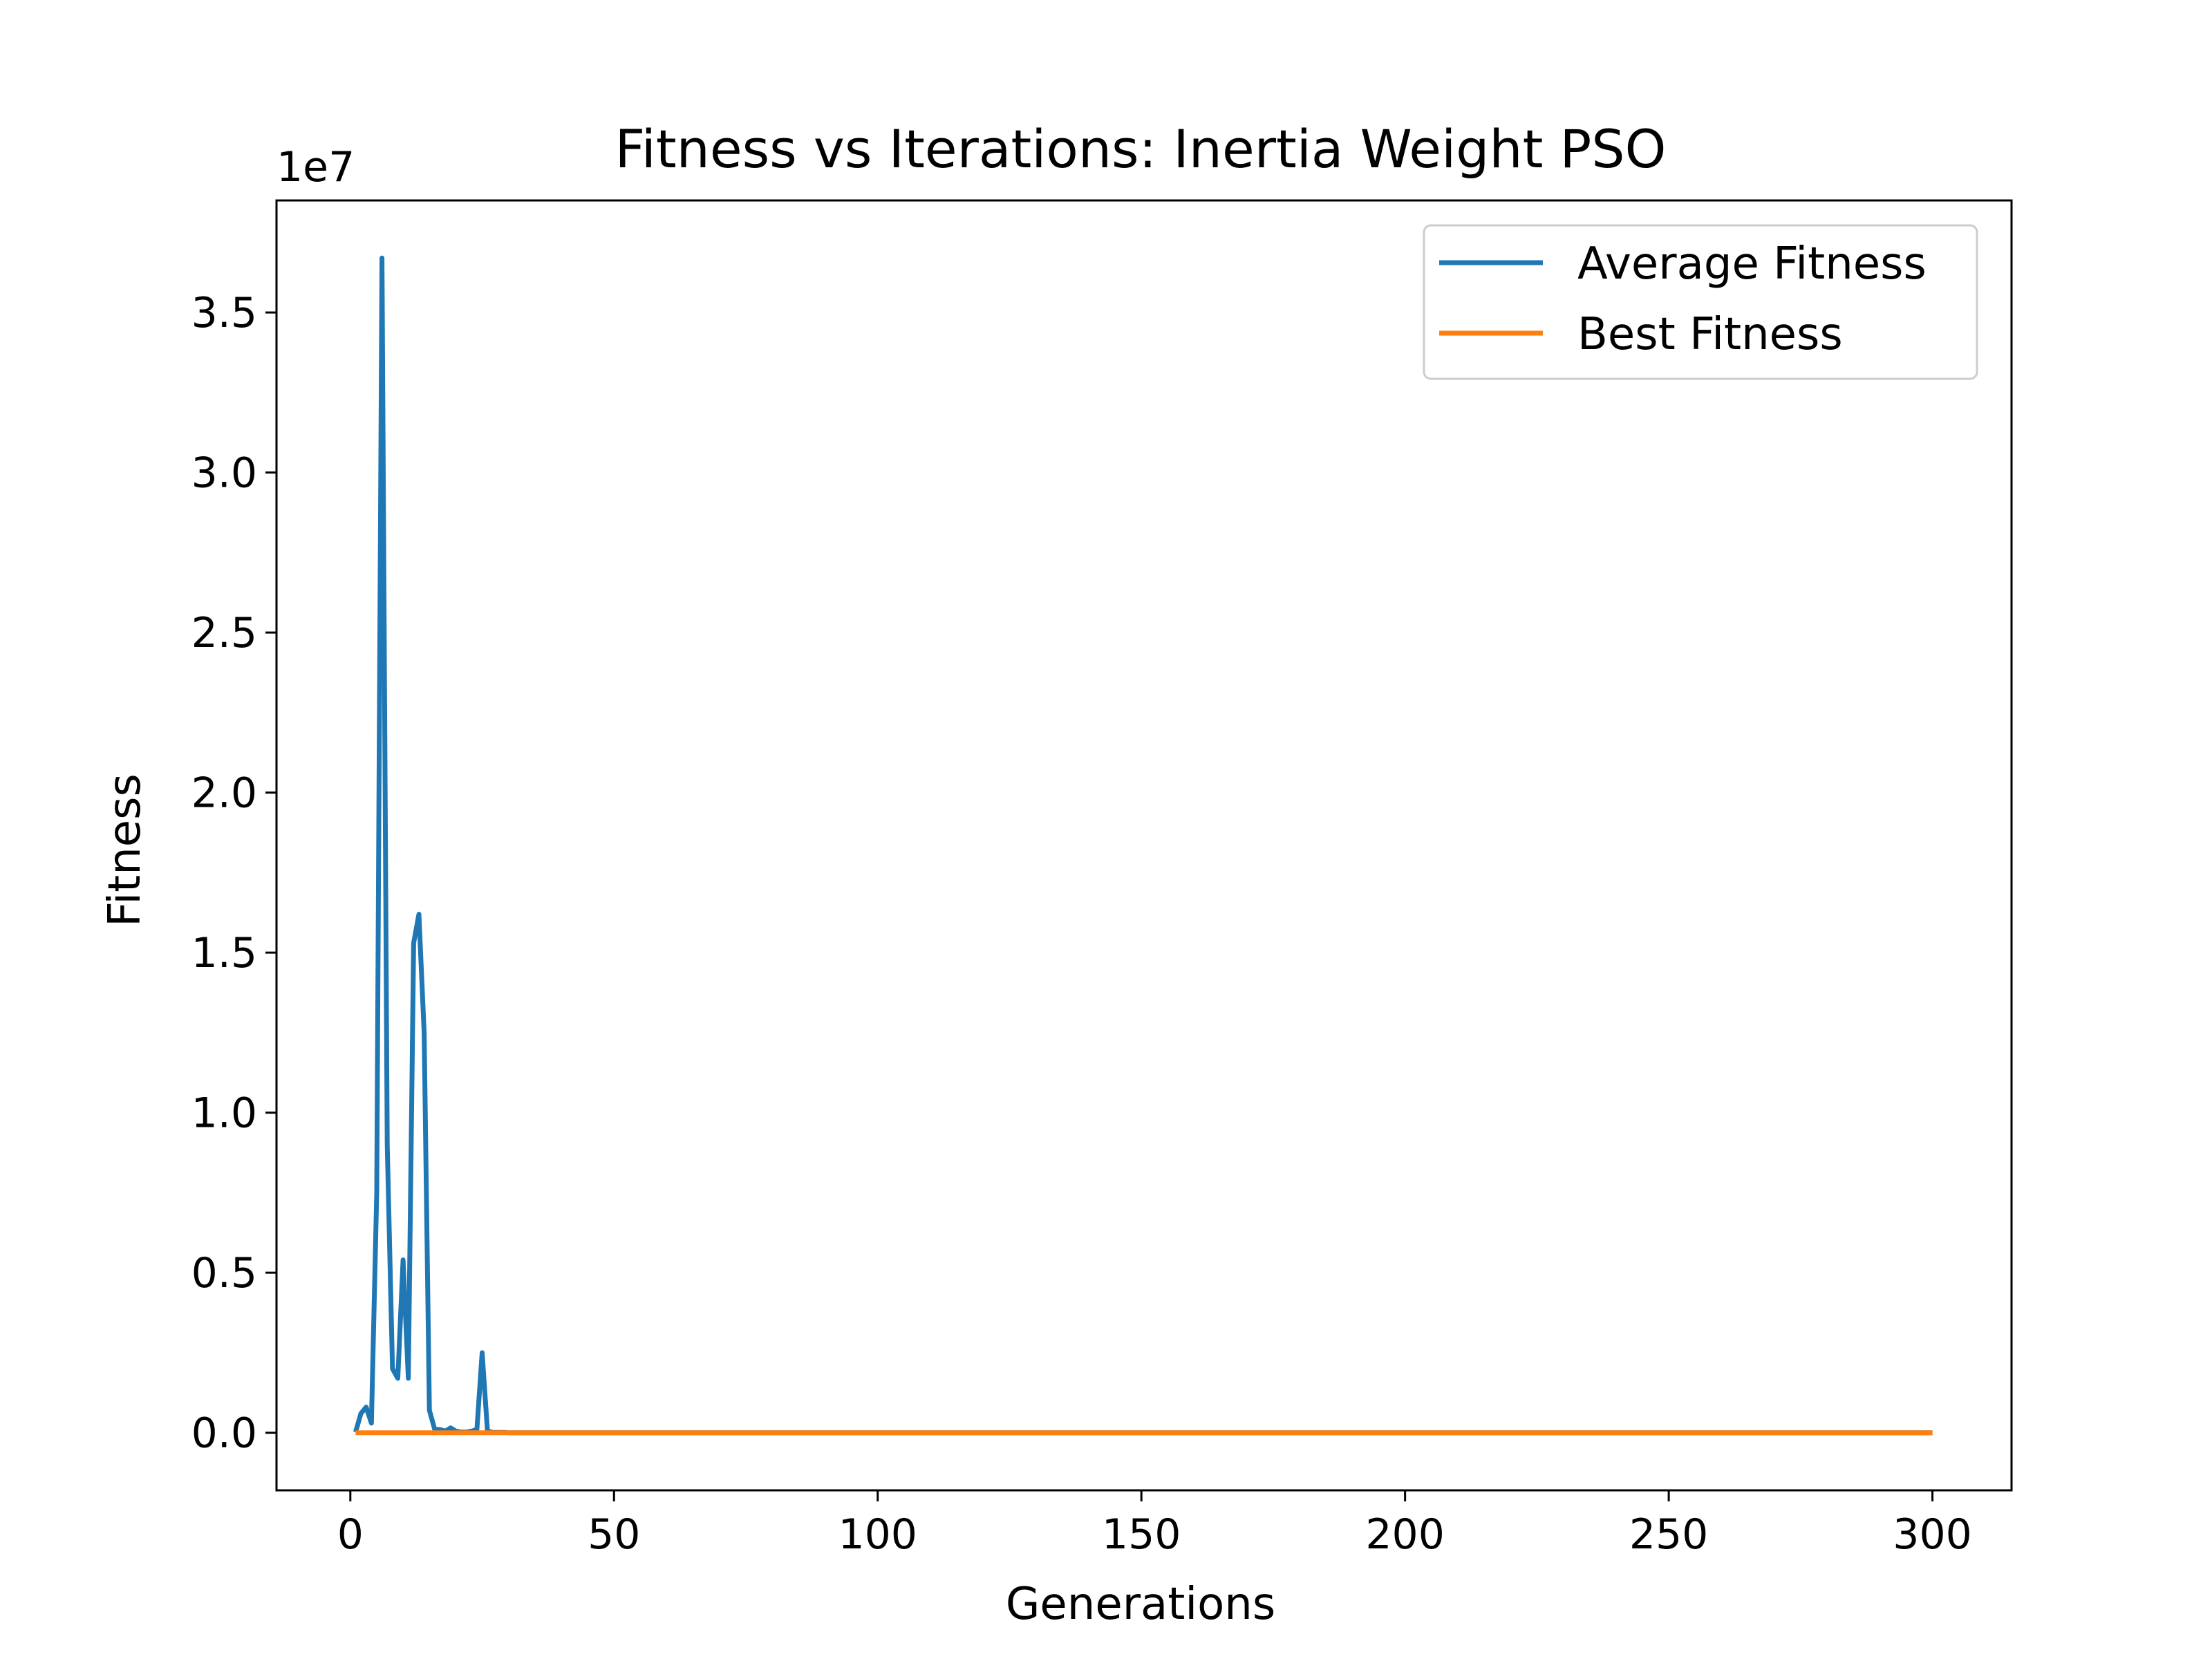 The width and height of the screenshot is (2212, 1659). Describe the element at coordinates (1669, 1535) in the screenshot. I see `x-tick-label: 250` at that location.